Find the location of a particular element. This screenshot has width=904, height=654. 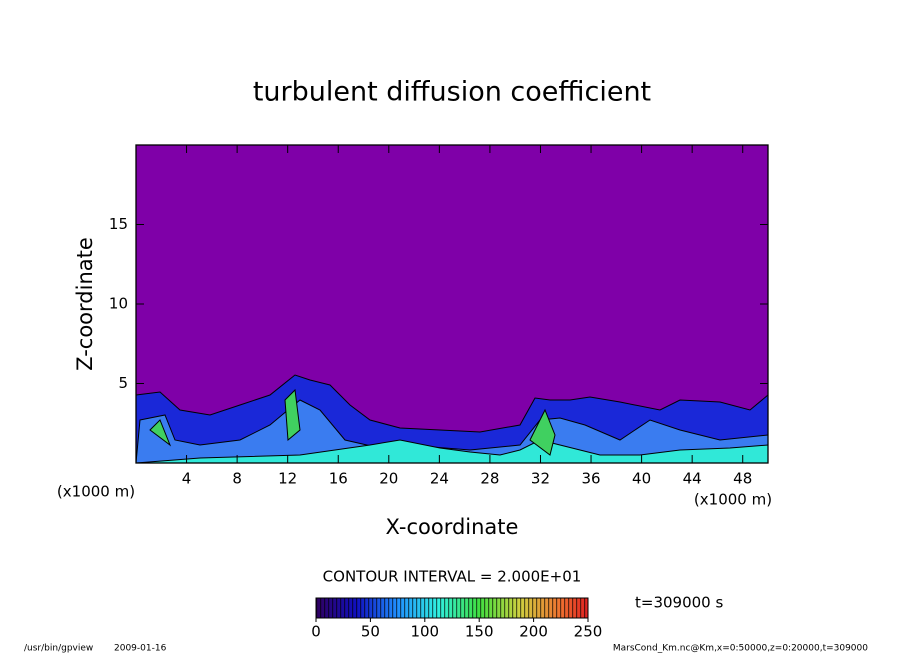

footer-date: 2009-01-16 is located at coordinates (140, 649).